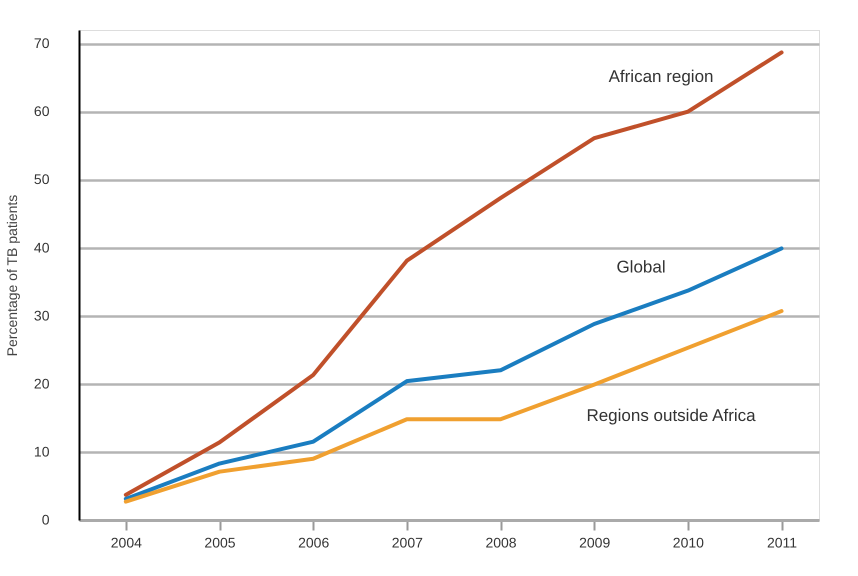 The image size is (858, 576). I want to click on y-axis-title: Percentage of TB patients, so click(12, 275).